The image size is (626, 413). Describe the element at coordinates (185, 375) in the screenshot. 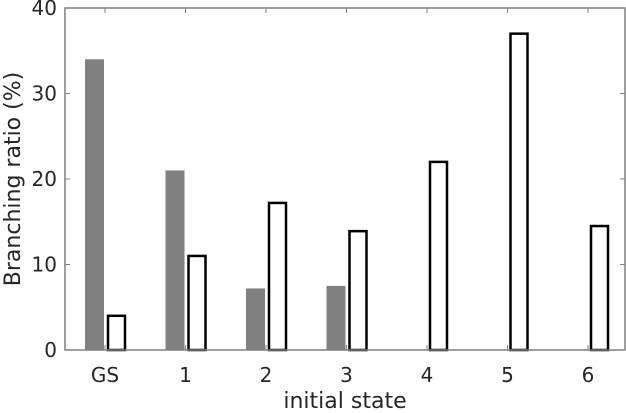

I see `x-tick-label: 1` at that location.